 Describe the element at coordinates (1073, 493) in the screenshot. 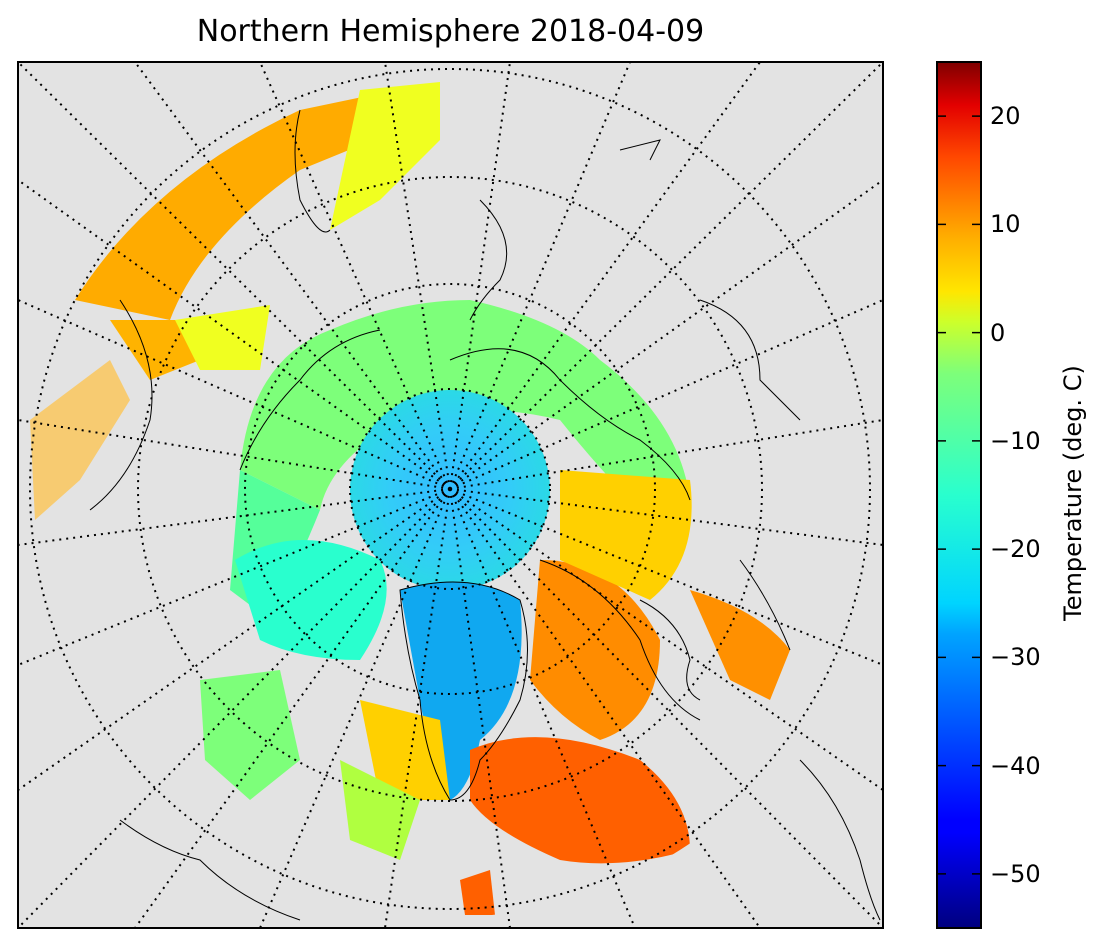

I see `colorbar-label: Temperature (deg. C)` at that location.